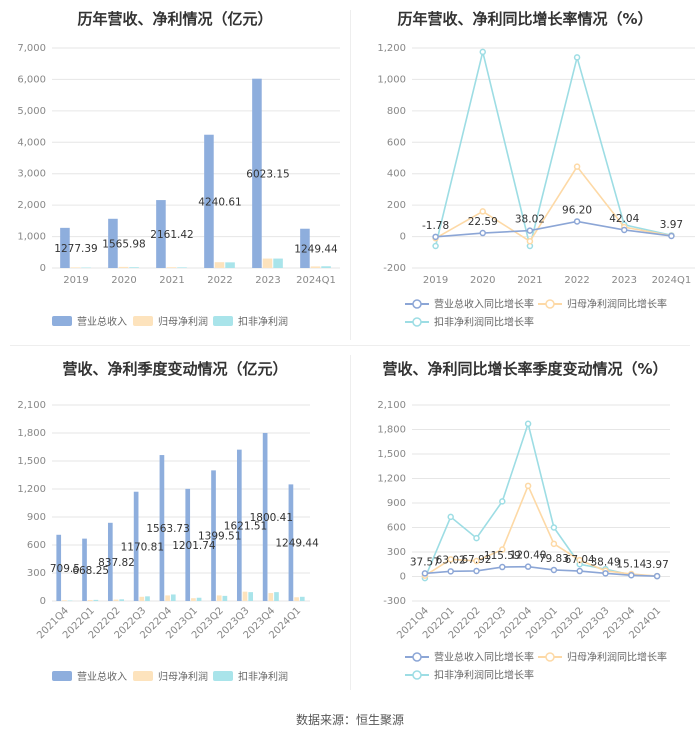 The image size is (700, 733). What do you see at coordinates (396, 111) in the screenshot?
I see `y-tick-label: 800` at bounding box center [396, 111].